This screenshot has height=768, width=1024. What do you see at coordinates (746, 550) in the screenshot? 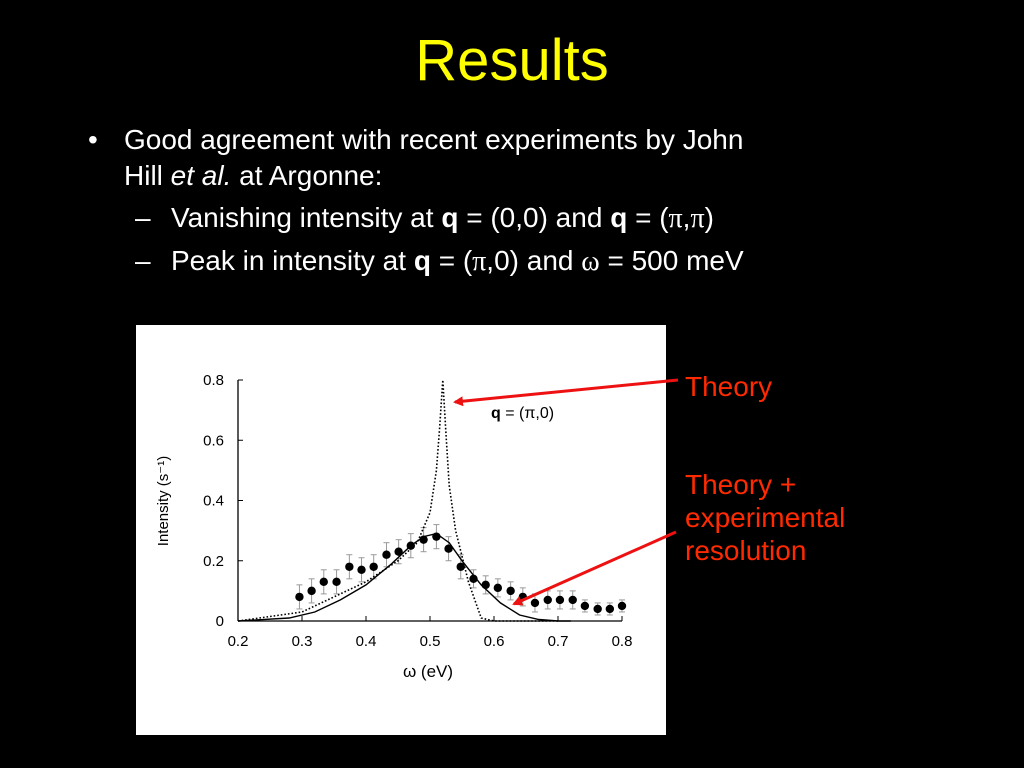
I see `annotation-line-3: resolution` at bounding box center [746, 550].